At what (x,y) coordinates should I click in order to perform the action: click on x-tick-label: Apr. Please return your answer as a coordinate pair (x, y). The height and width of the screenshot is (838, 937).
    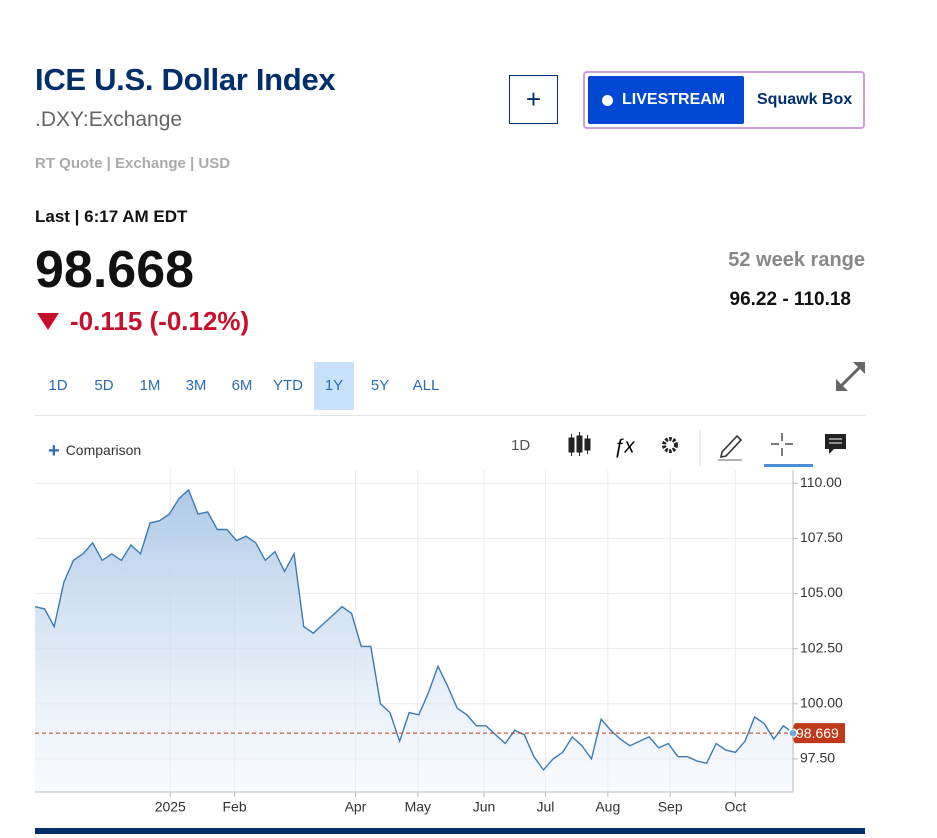
    Looking at the image, I should click on (356, 807).